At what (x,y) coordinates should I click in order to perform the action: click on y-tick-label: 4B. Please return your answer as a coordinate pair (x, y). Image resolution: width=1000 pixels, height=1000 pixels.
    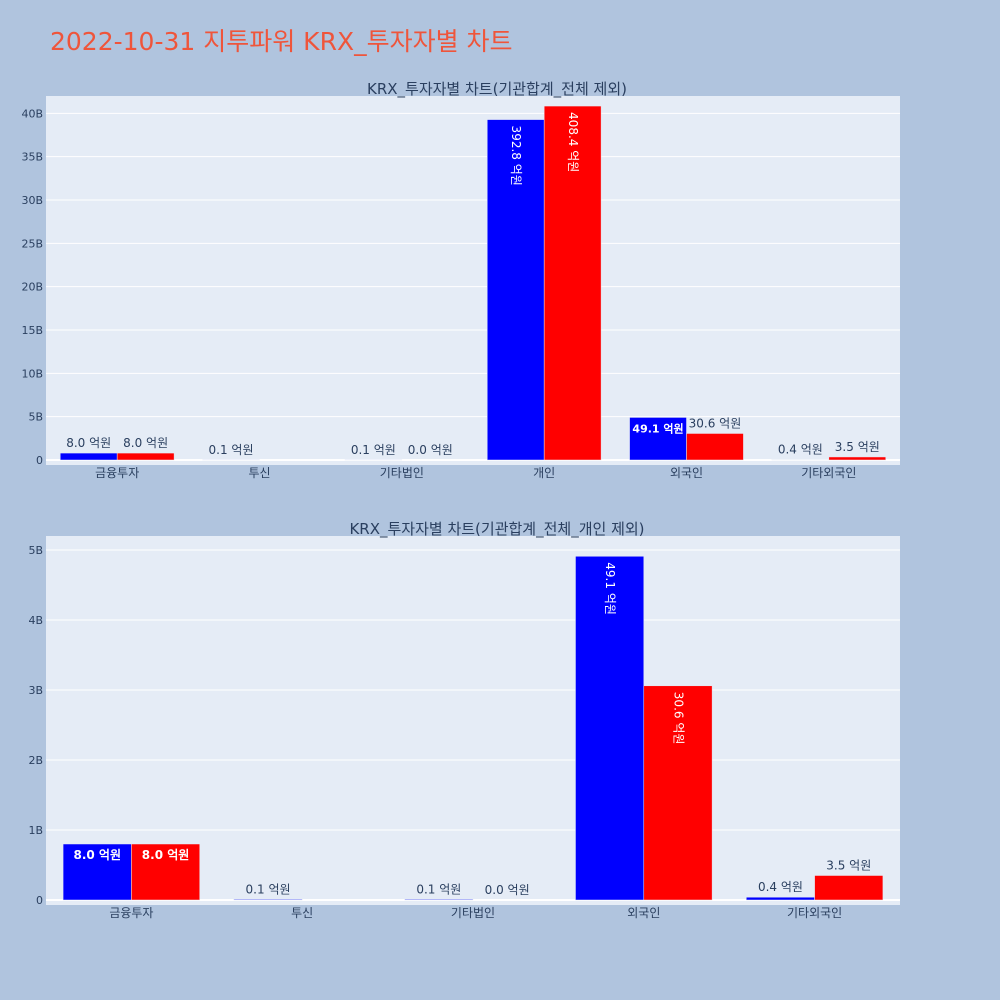
    Looking at the image, I should click on (35, 620).